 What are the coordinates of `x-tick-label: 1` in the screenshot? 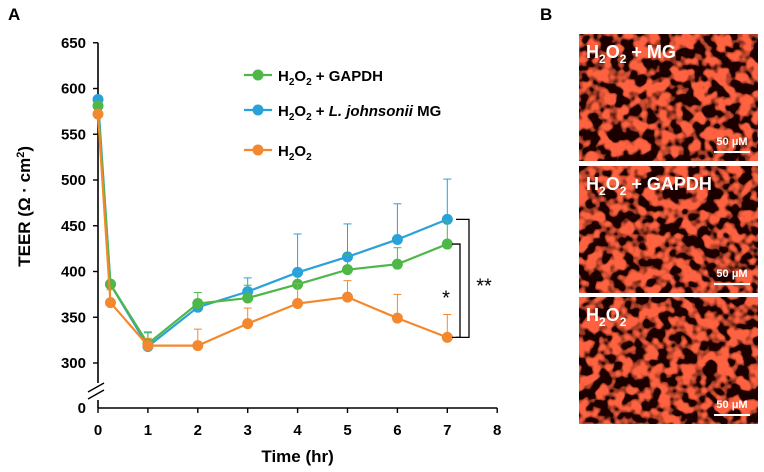 It's located at (148, 430).